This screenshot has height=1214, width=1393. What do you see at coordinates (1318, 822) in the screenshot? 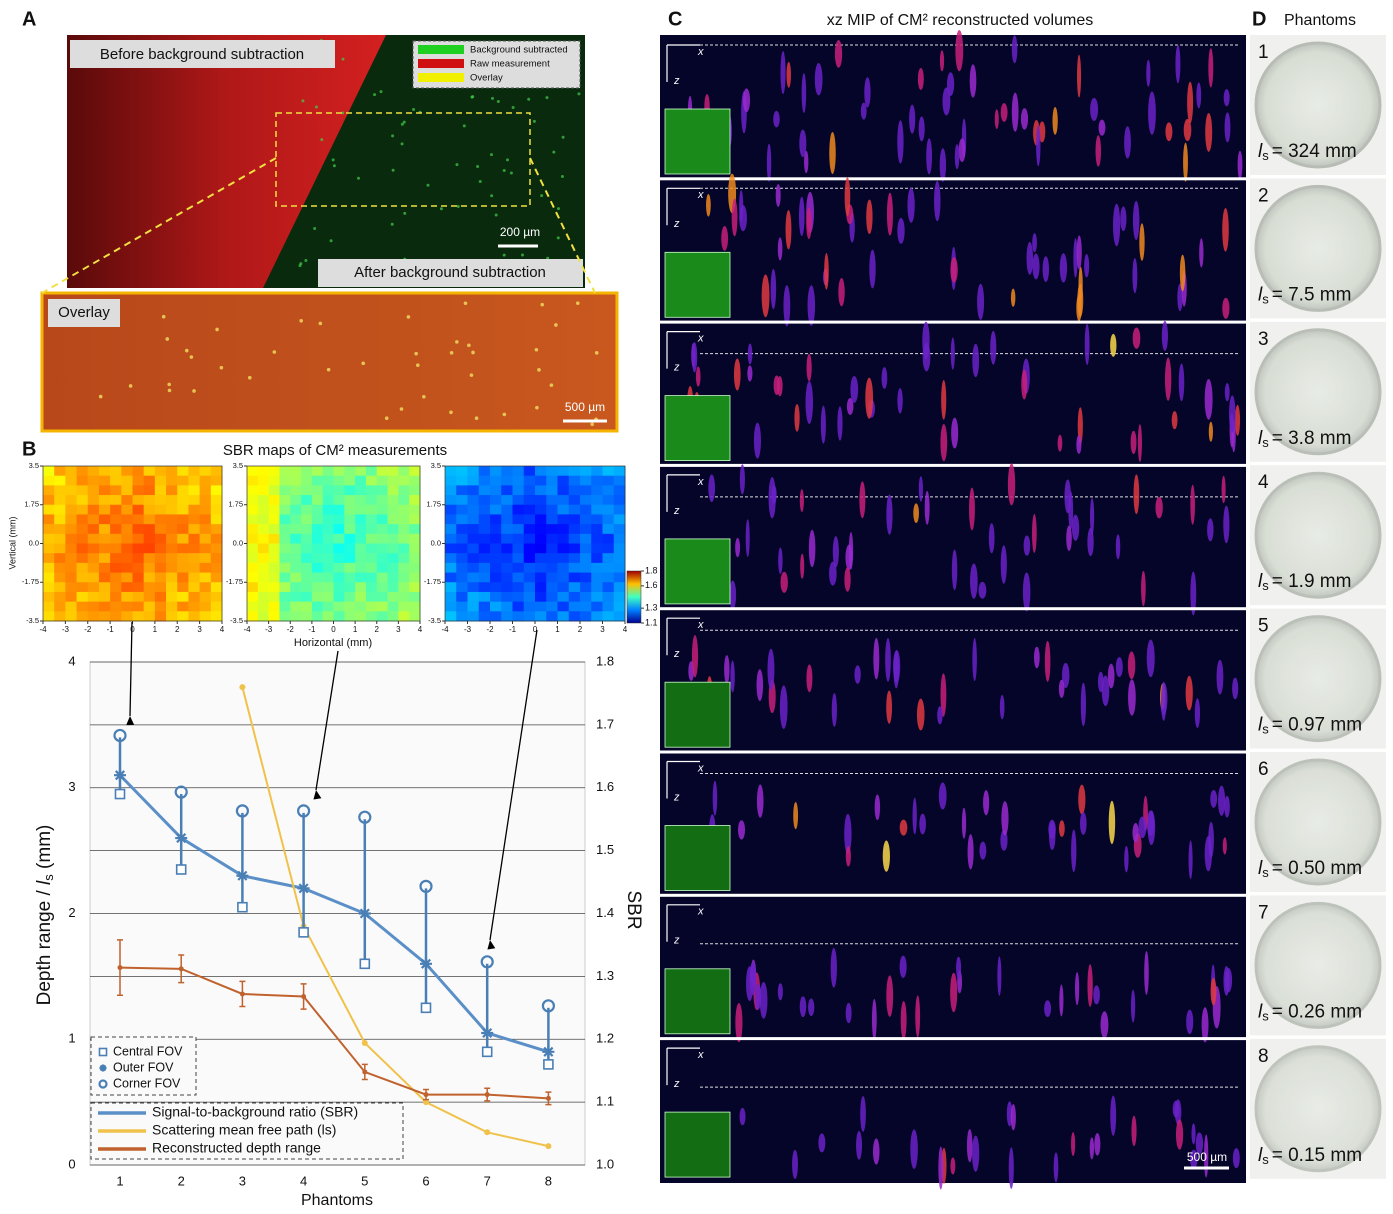
I see `phantom-dish` at bounding box center [1318, 822].